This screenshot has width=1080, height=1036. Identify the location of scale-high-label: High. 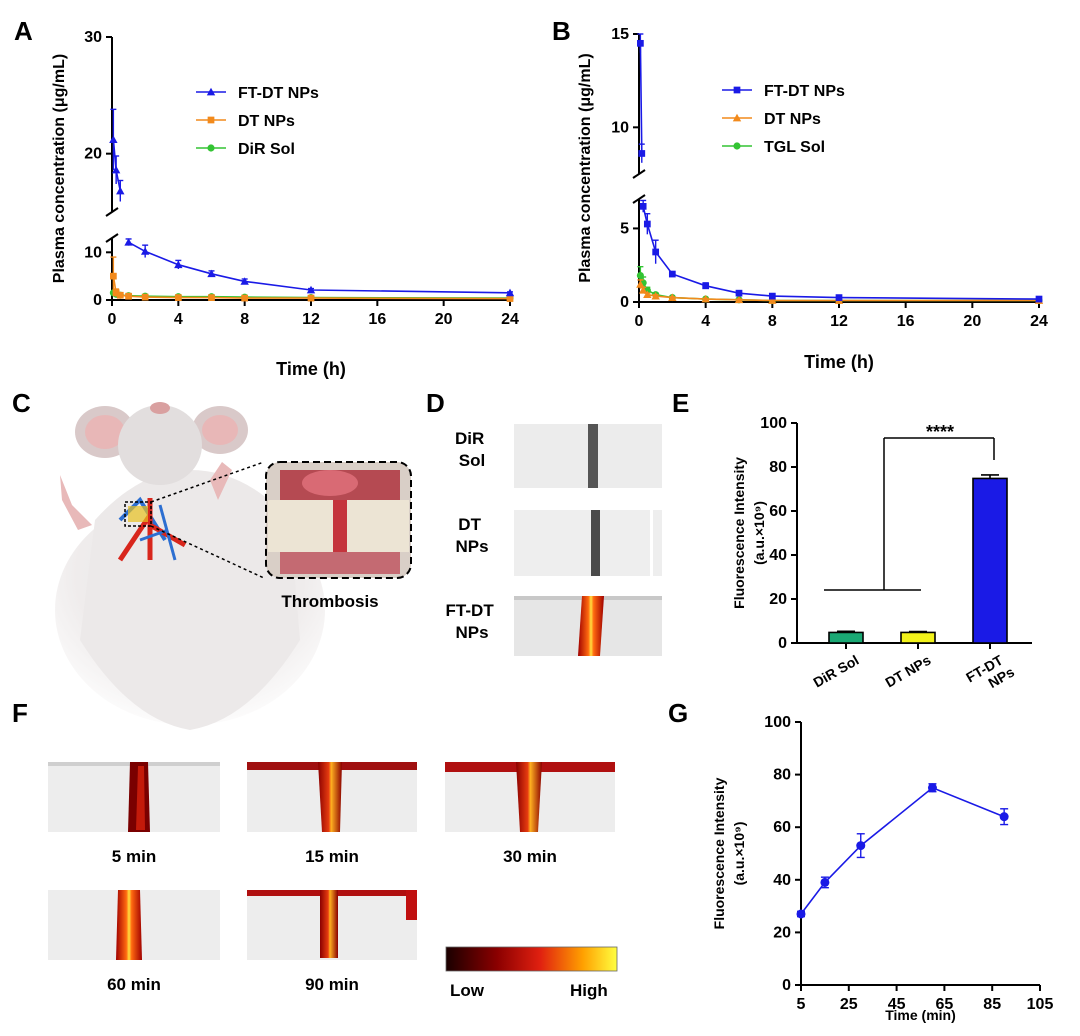
(589, 990).